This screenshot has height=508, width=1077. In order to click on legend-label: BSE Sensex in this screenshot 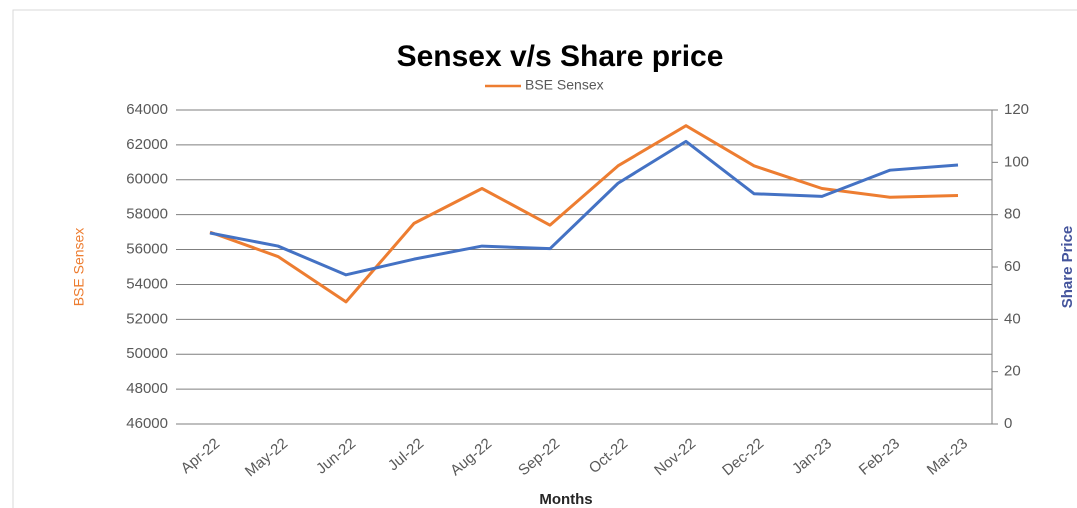, I will do `click(564, 85)`.